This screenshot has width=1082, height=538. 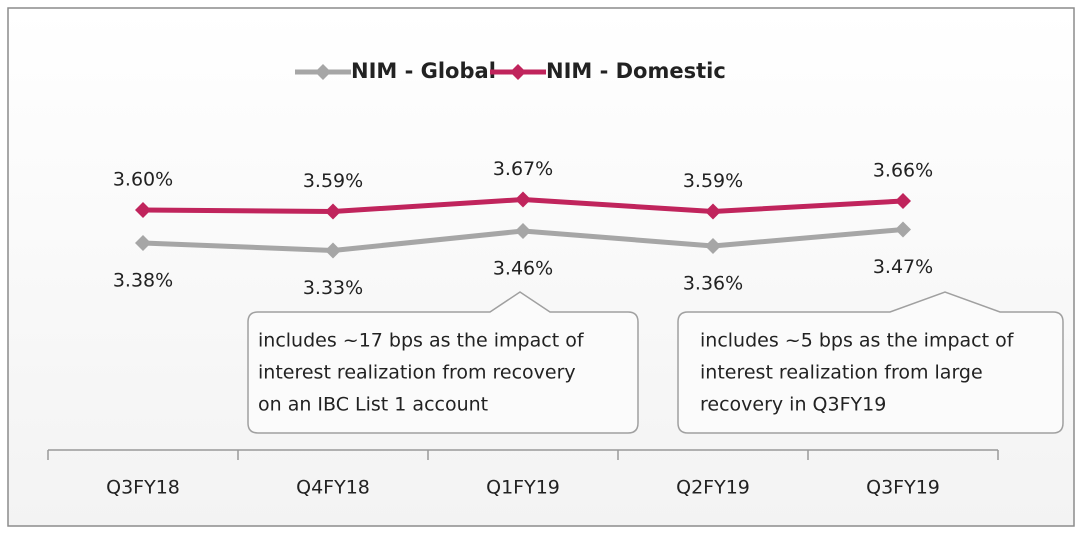 I want to click on legend-label: NIM - Global, so click(x=423, y=71).